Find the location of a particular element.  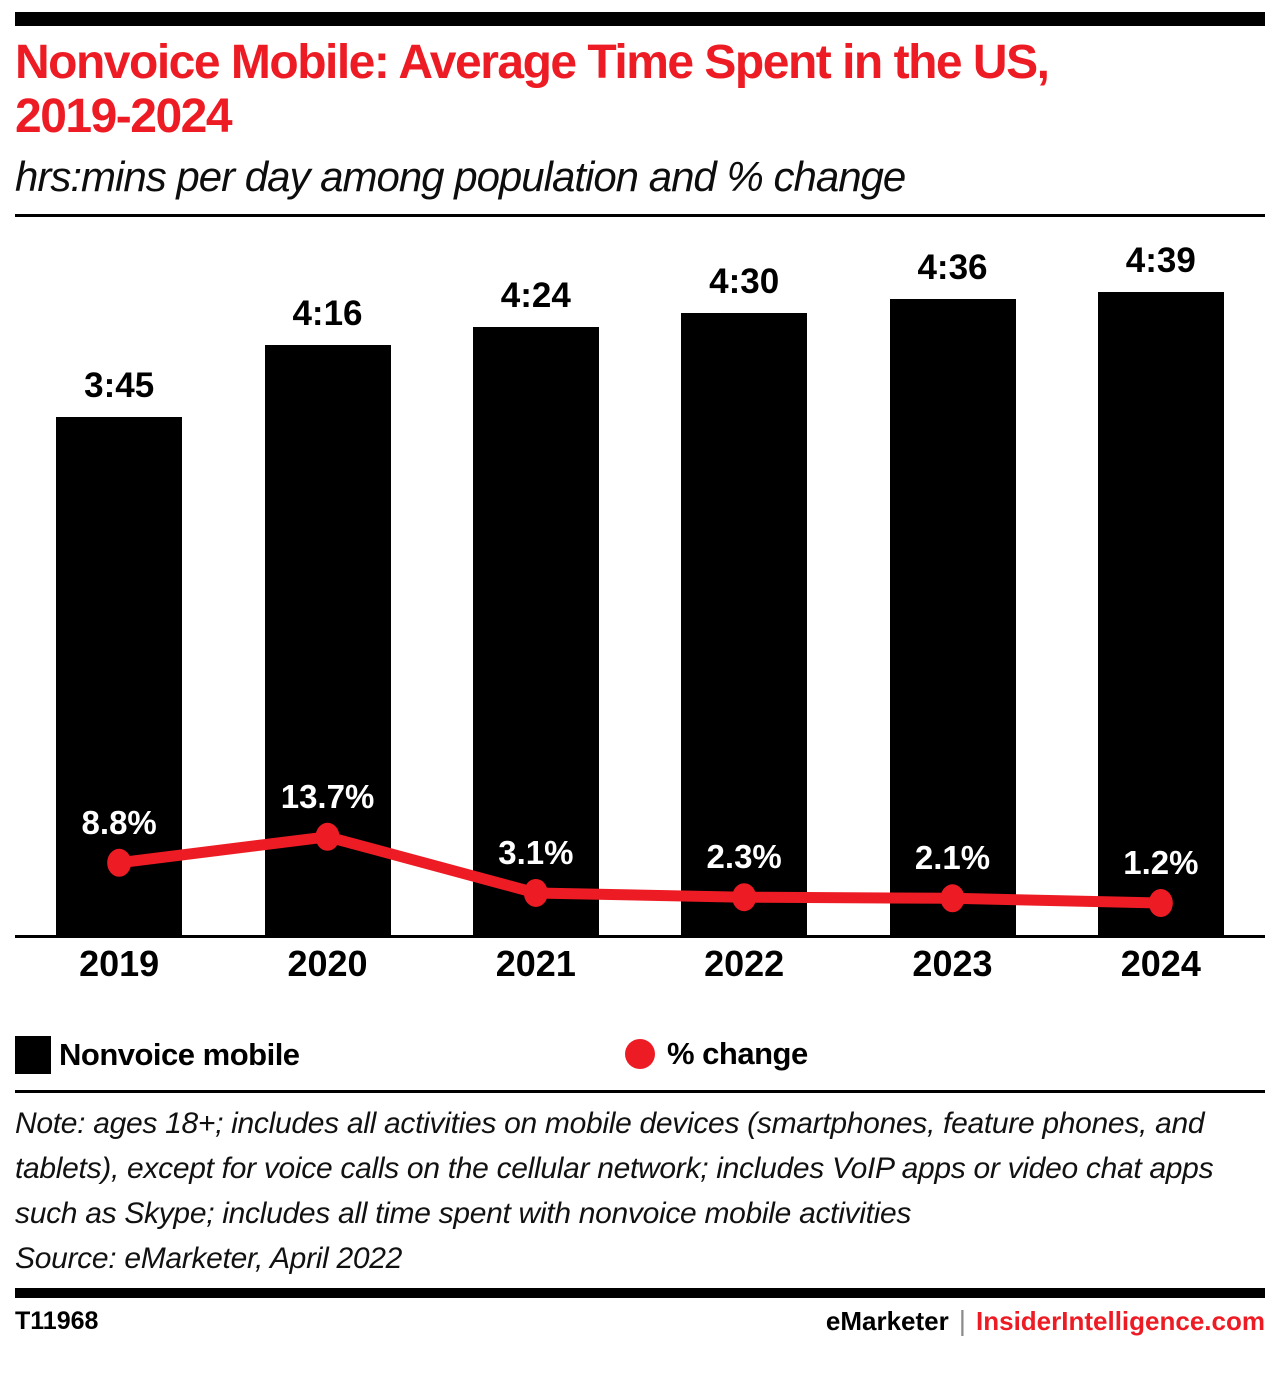

bar-value-label-2023: 4:36 is located at coordinates (952, 267).